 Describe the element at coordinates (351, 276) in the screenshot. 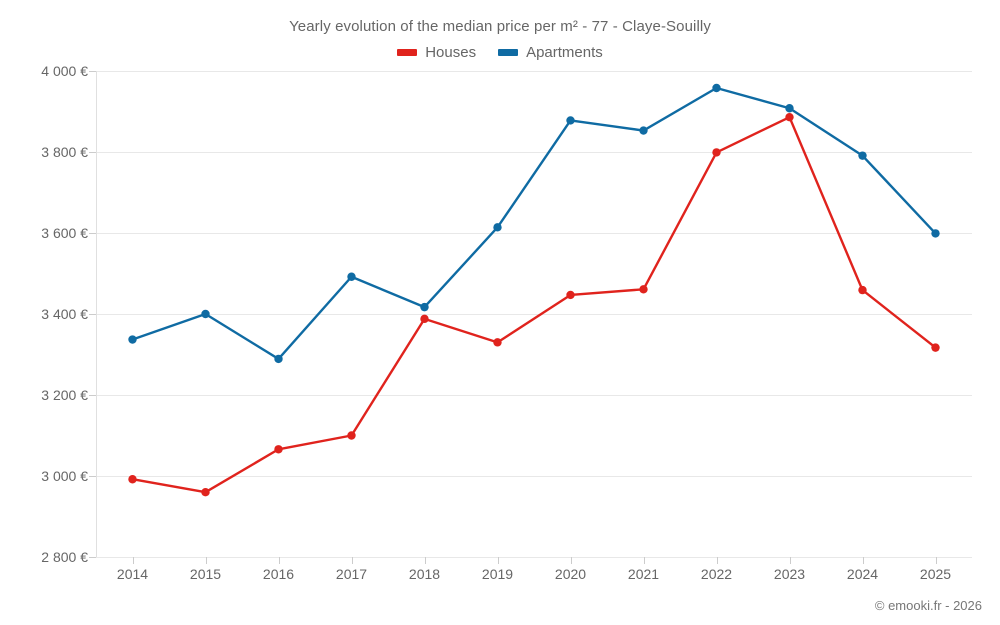

I see `data-point-apartments-2017` at that location.